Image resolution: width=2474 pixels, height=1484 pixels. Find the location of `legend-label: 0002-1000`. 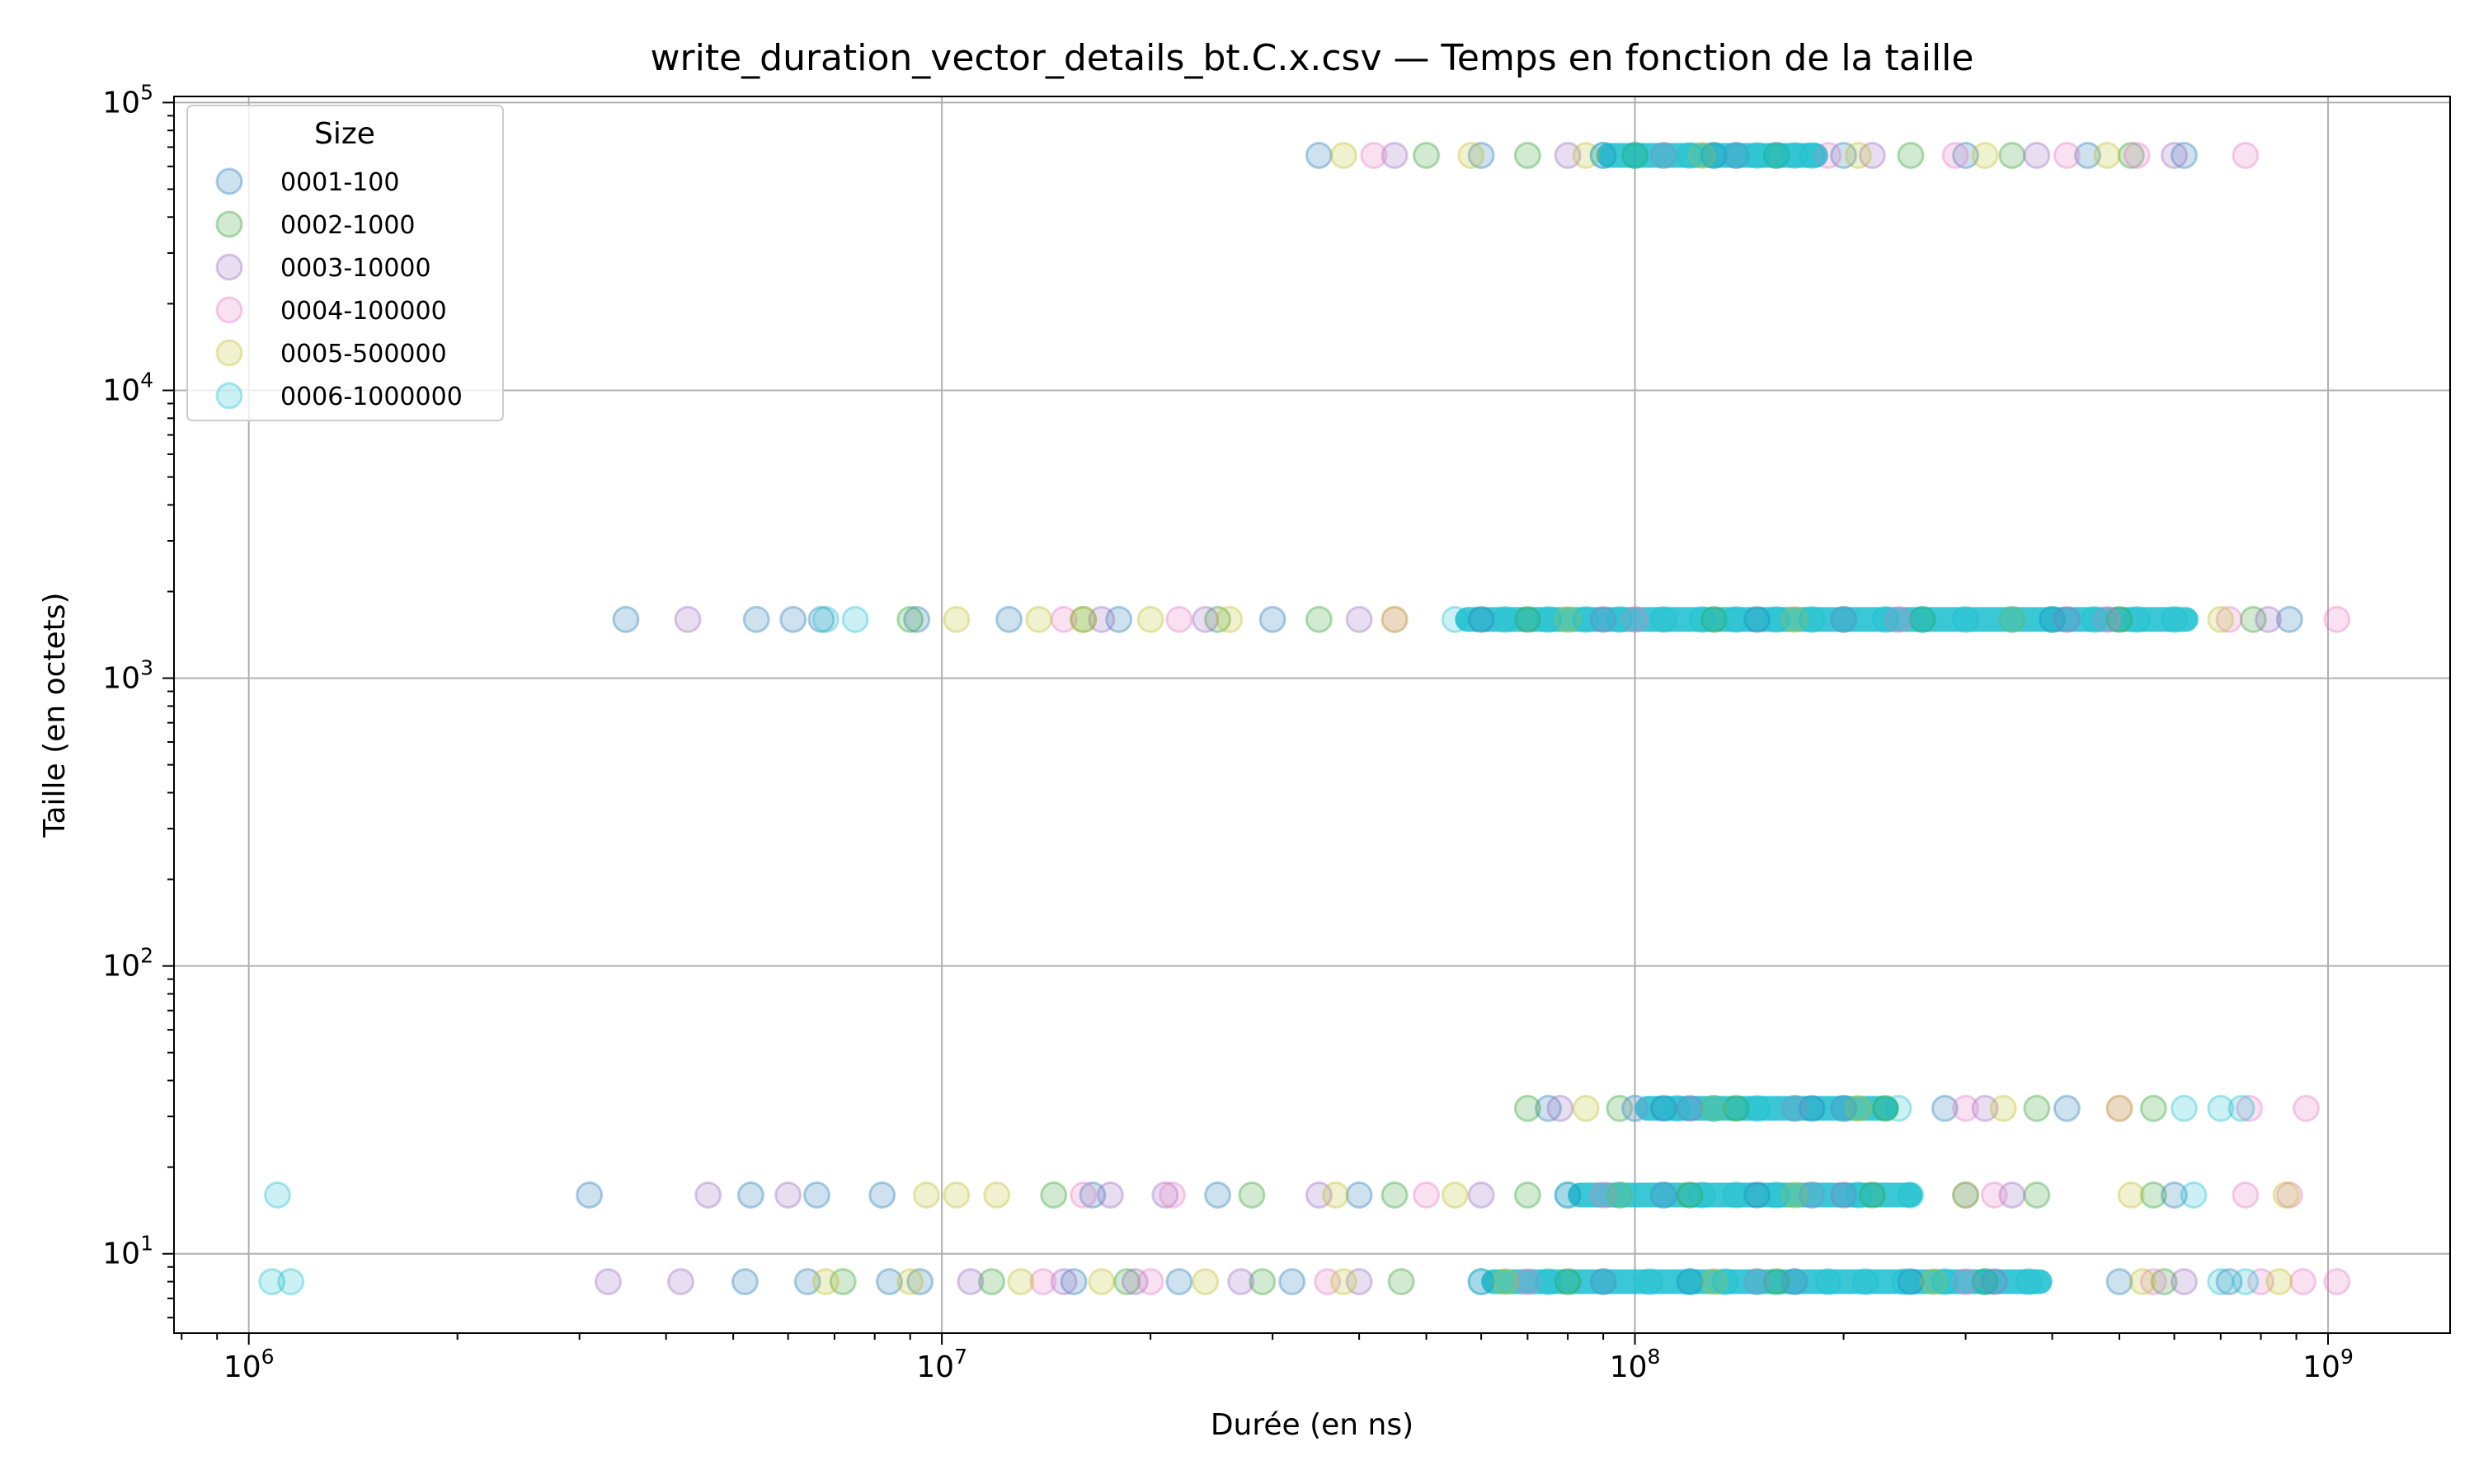

legend-label: 0002-1000 is located at coordinates (348, 226).